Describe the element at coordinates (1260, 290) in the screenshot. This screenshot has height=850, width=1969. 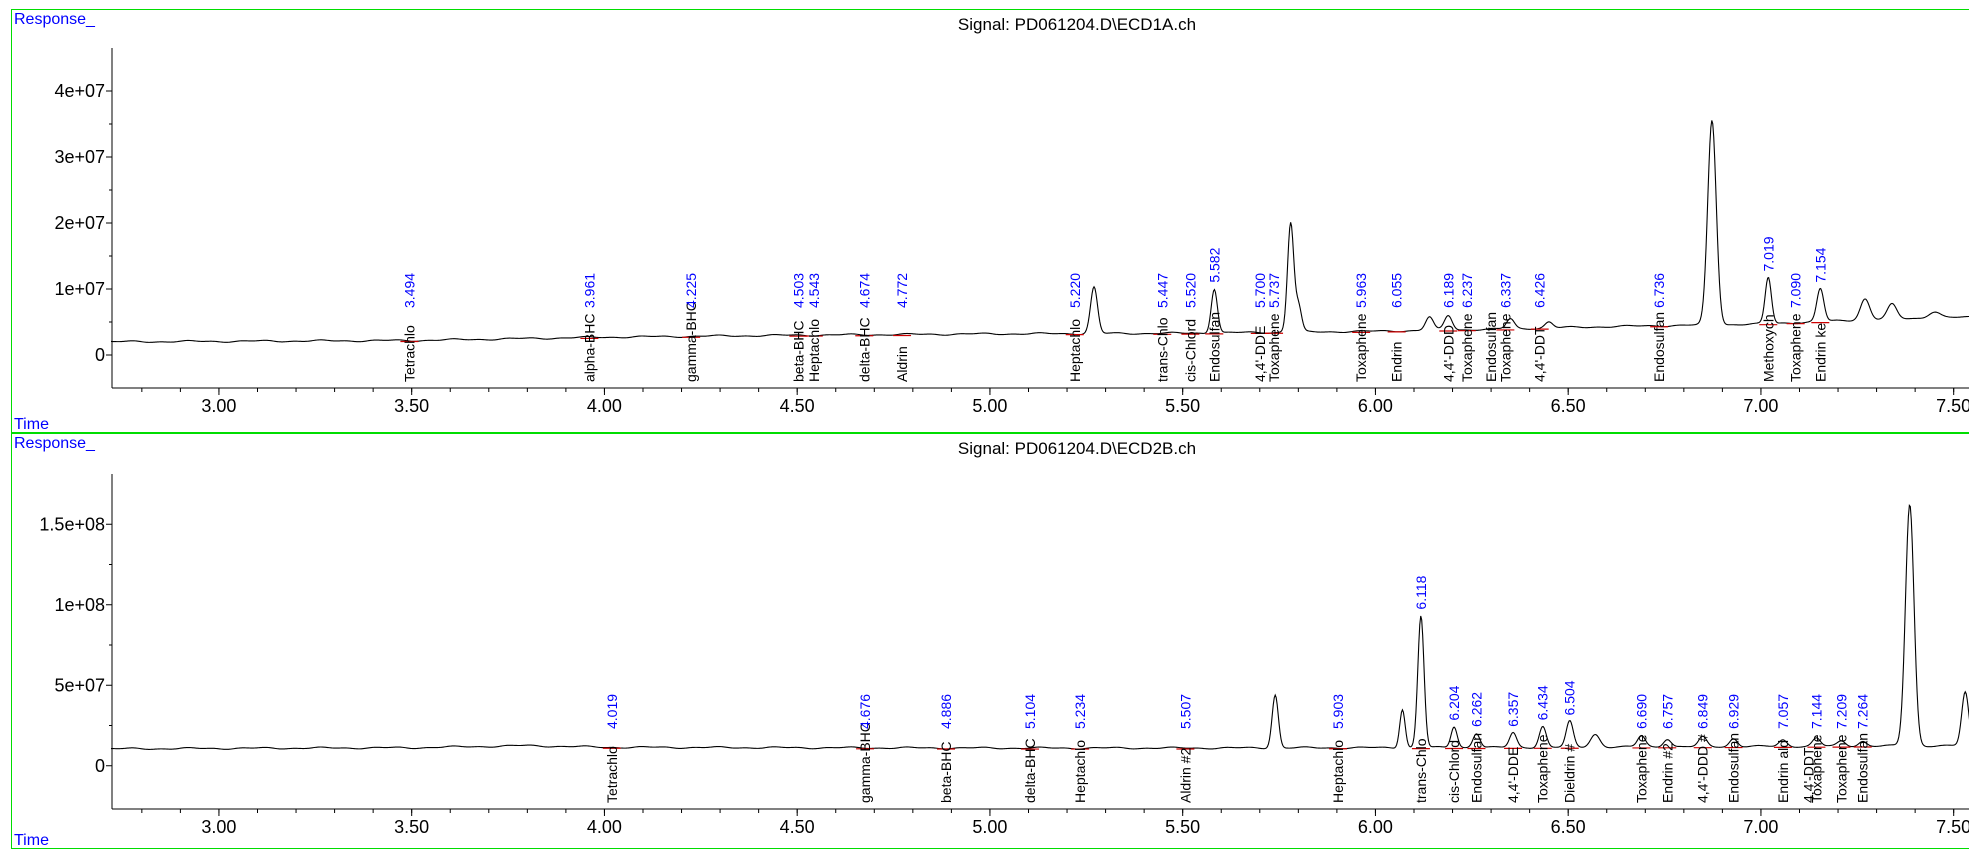
I see `retention-time-label: 5.700` at that location.